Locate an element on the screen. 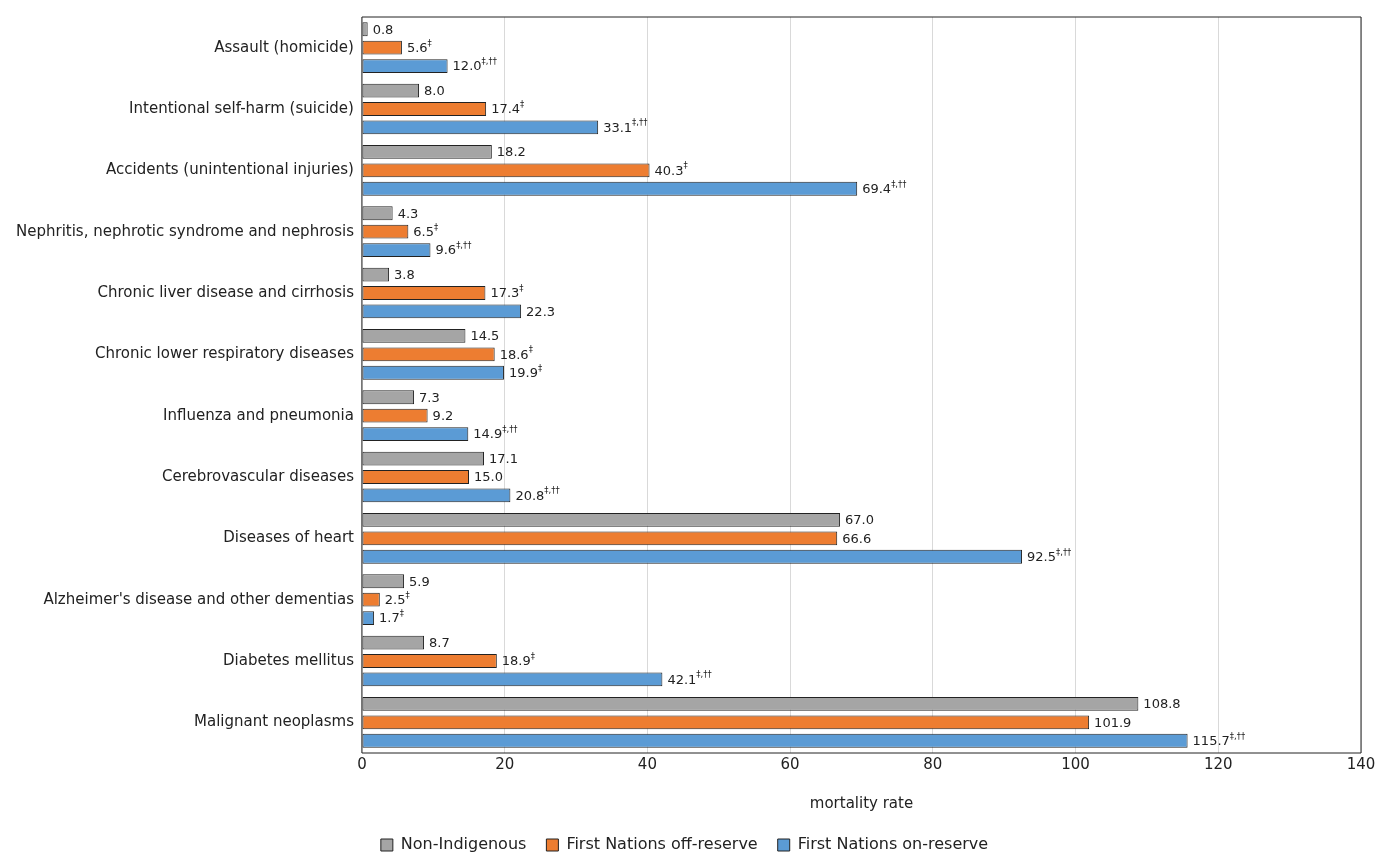 The height and width of the screenshot is (863, 1397). data-label: 14.9‡,†† is located at coordinates (495, 433).